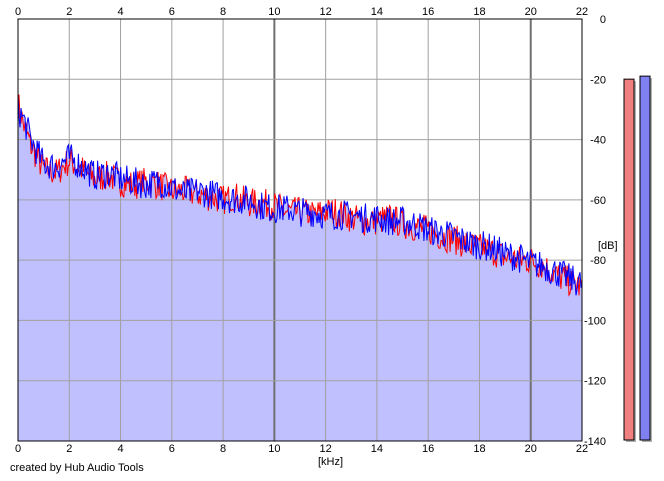  I want to click on x-tick-label-bottom: 4, so click(120, 449).